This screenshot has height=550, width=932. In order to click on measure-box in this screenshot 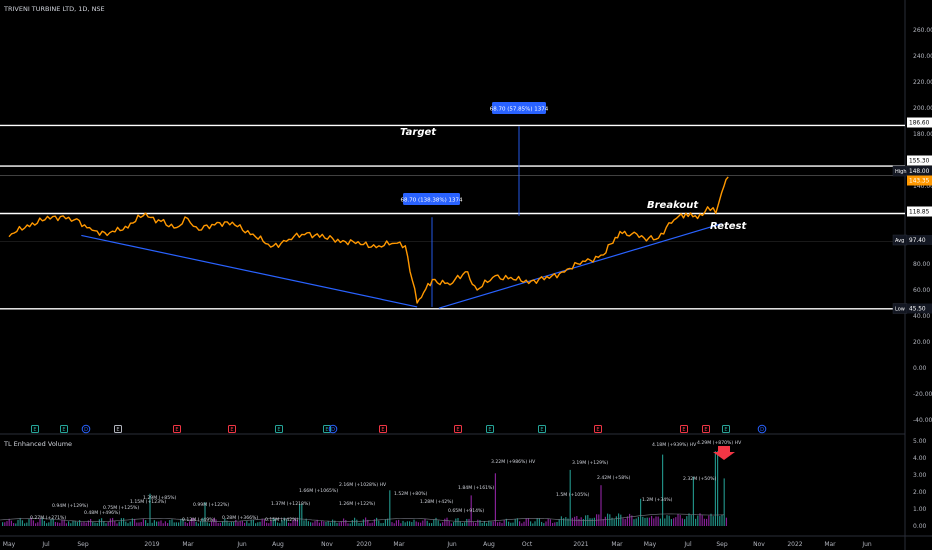, I will do `click(519, 108)`.